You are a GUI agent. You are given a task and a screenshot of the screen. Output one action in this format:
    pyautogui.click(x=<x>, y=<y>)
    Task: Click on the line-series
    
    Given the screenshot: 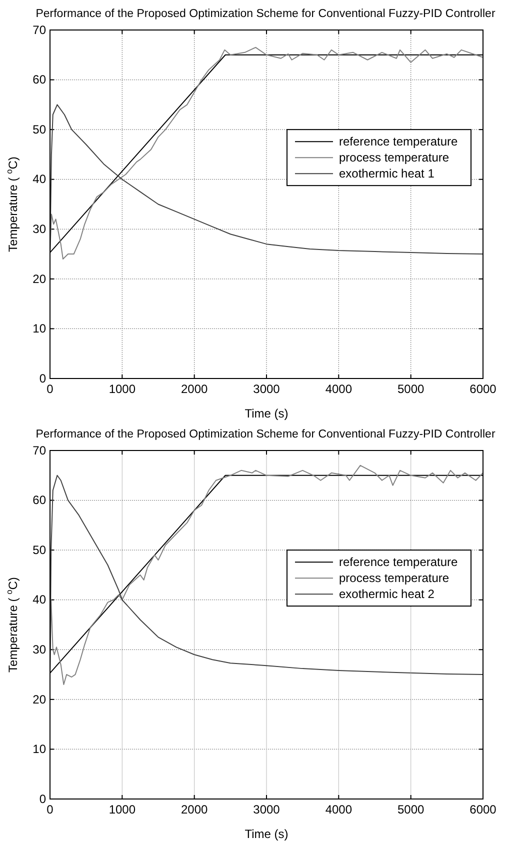 What is the action you would take?
    pyautogui.click(x=267, y=179)
    